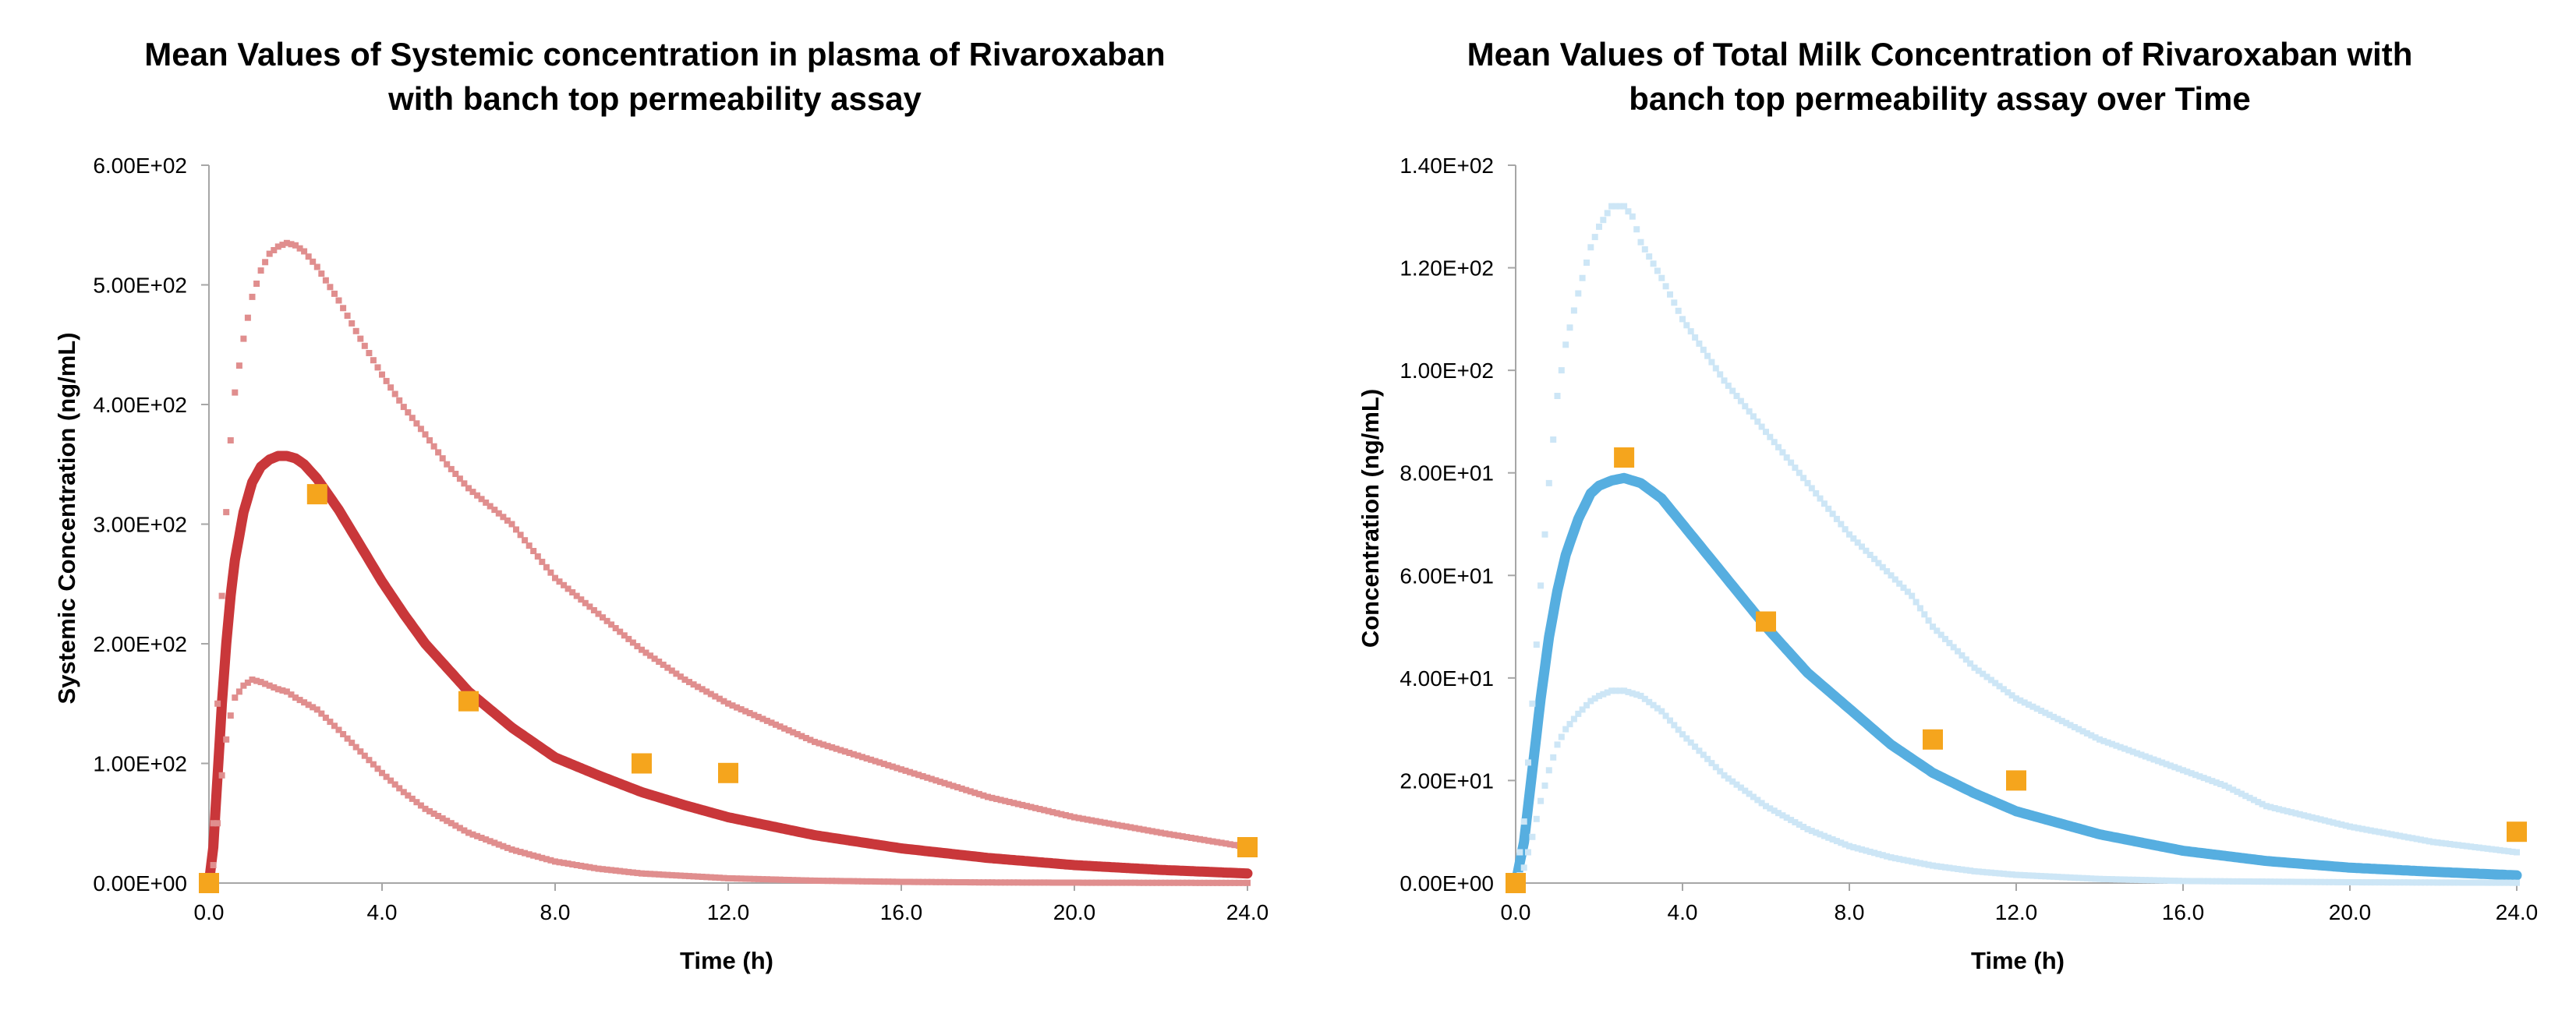 The image size is (2576, 1021). Describe the element at coordinates (1074, 912) in the screenshot. I see `x-tick-label: 20.0` at that location.